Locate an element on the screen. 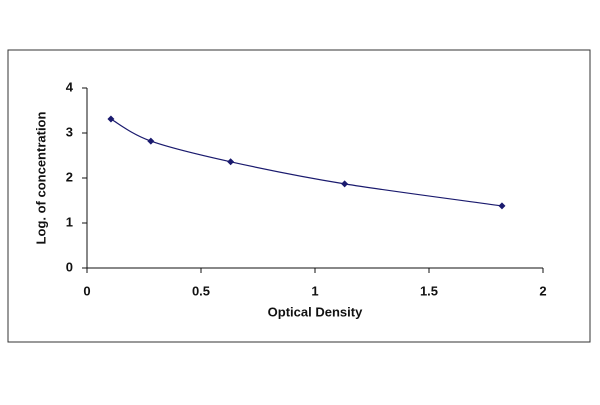 Image resolution: width=600 pixels, height=405 pixels. y-tick-label: 2 is located at coordinates (69, 176).